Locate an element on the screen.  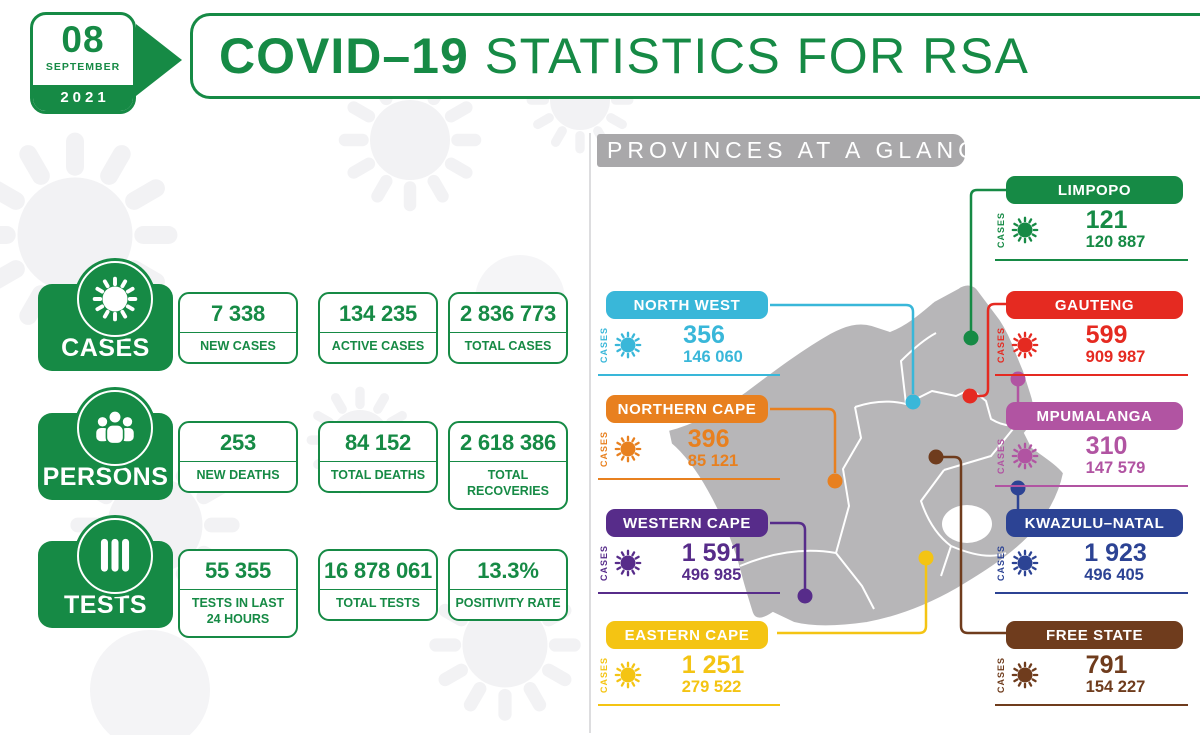
province-card-north-west: NORTH WEST CASES 356 146 060 is located at coordinates (689, 333).